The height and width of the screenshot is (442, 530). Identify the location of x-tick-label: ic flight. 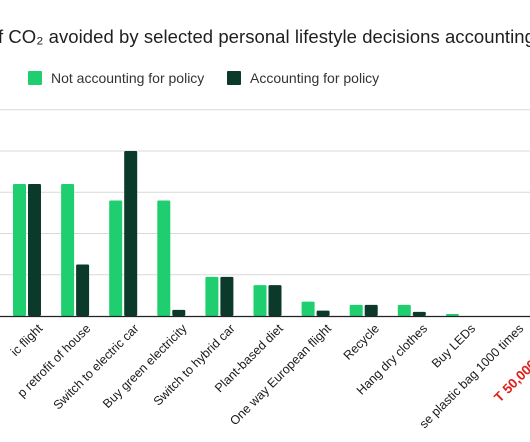
(27, 340).